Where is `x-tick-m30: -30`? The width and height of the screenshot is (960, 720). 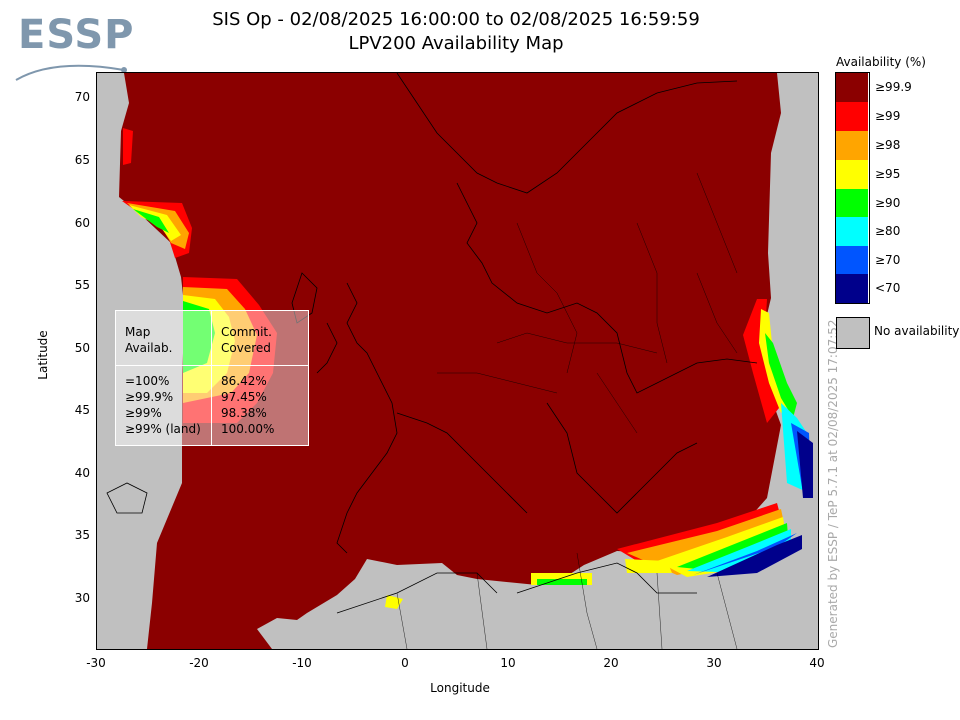
x-tick-m30: -30 is located at coordinates (96, 663).